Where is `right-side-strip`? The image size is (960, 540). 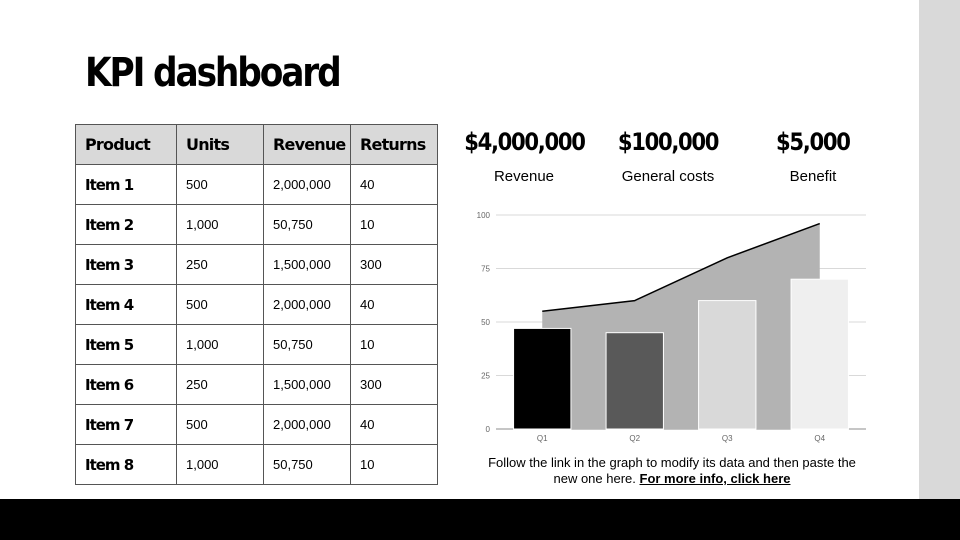 right-side-strip is located at coordinates (939, 249).